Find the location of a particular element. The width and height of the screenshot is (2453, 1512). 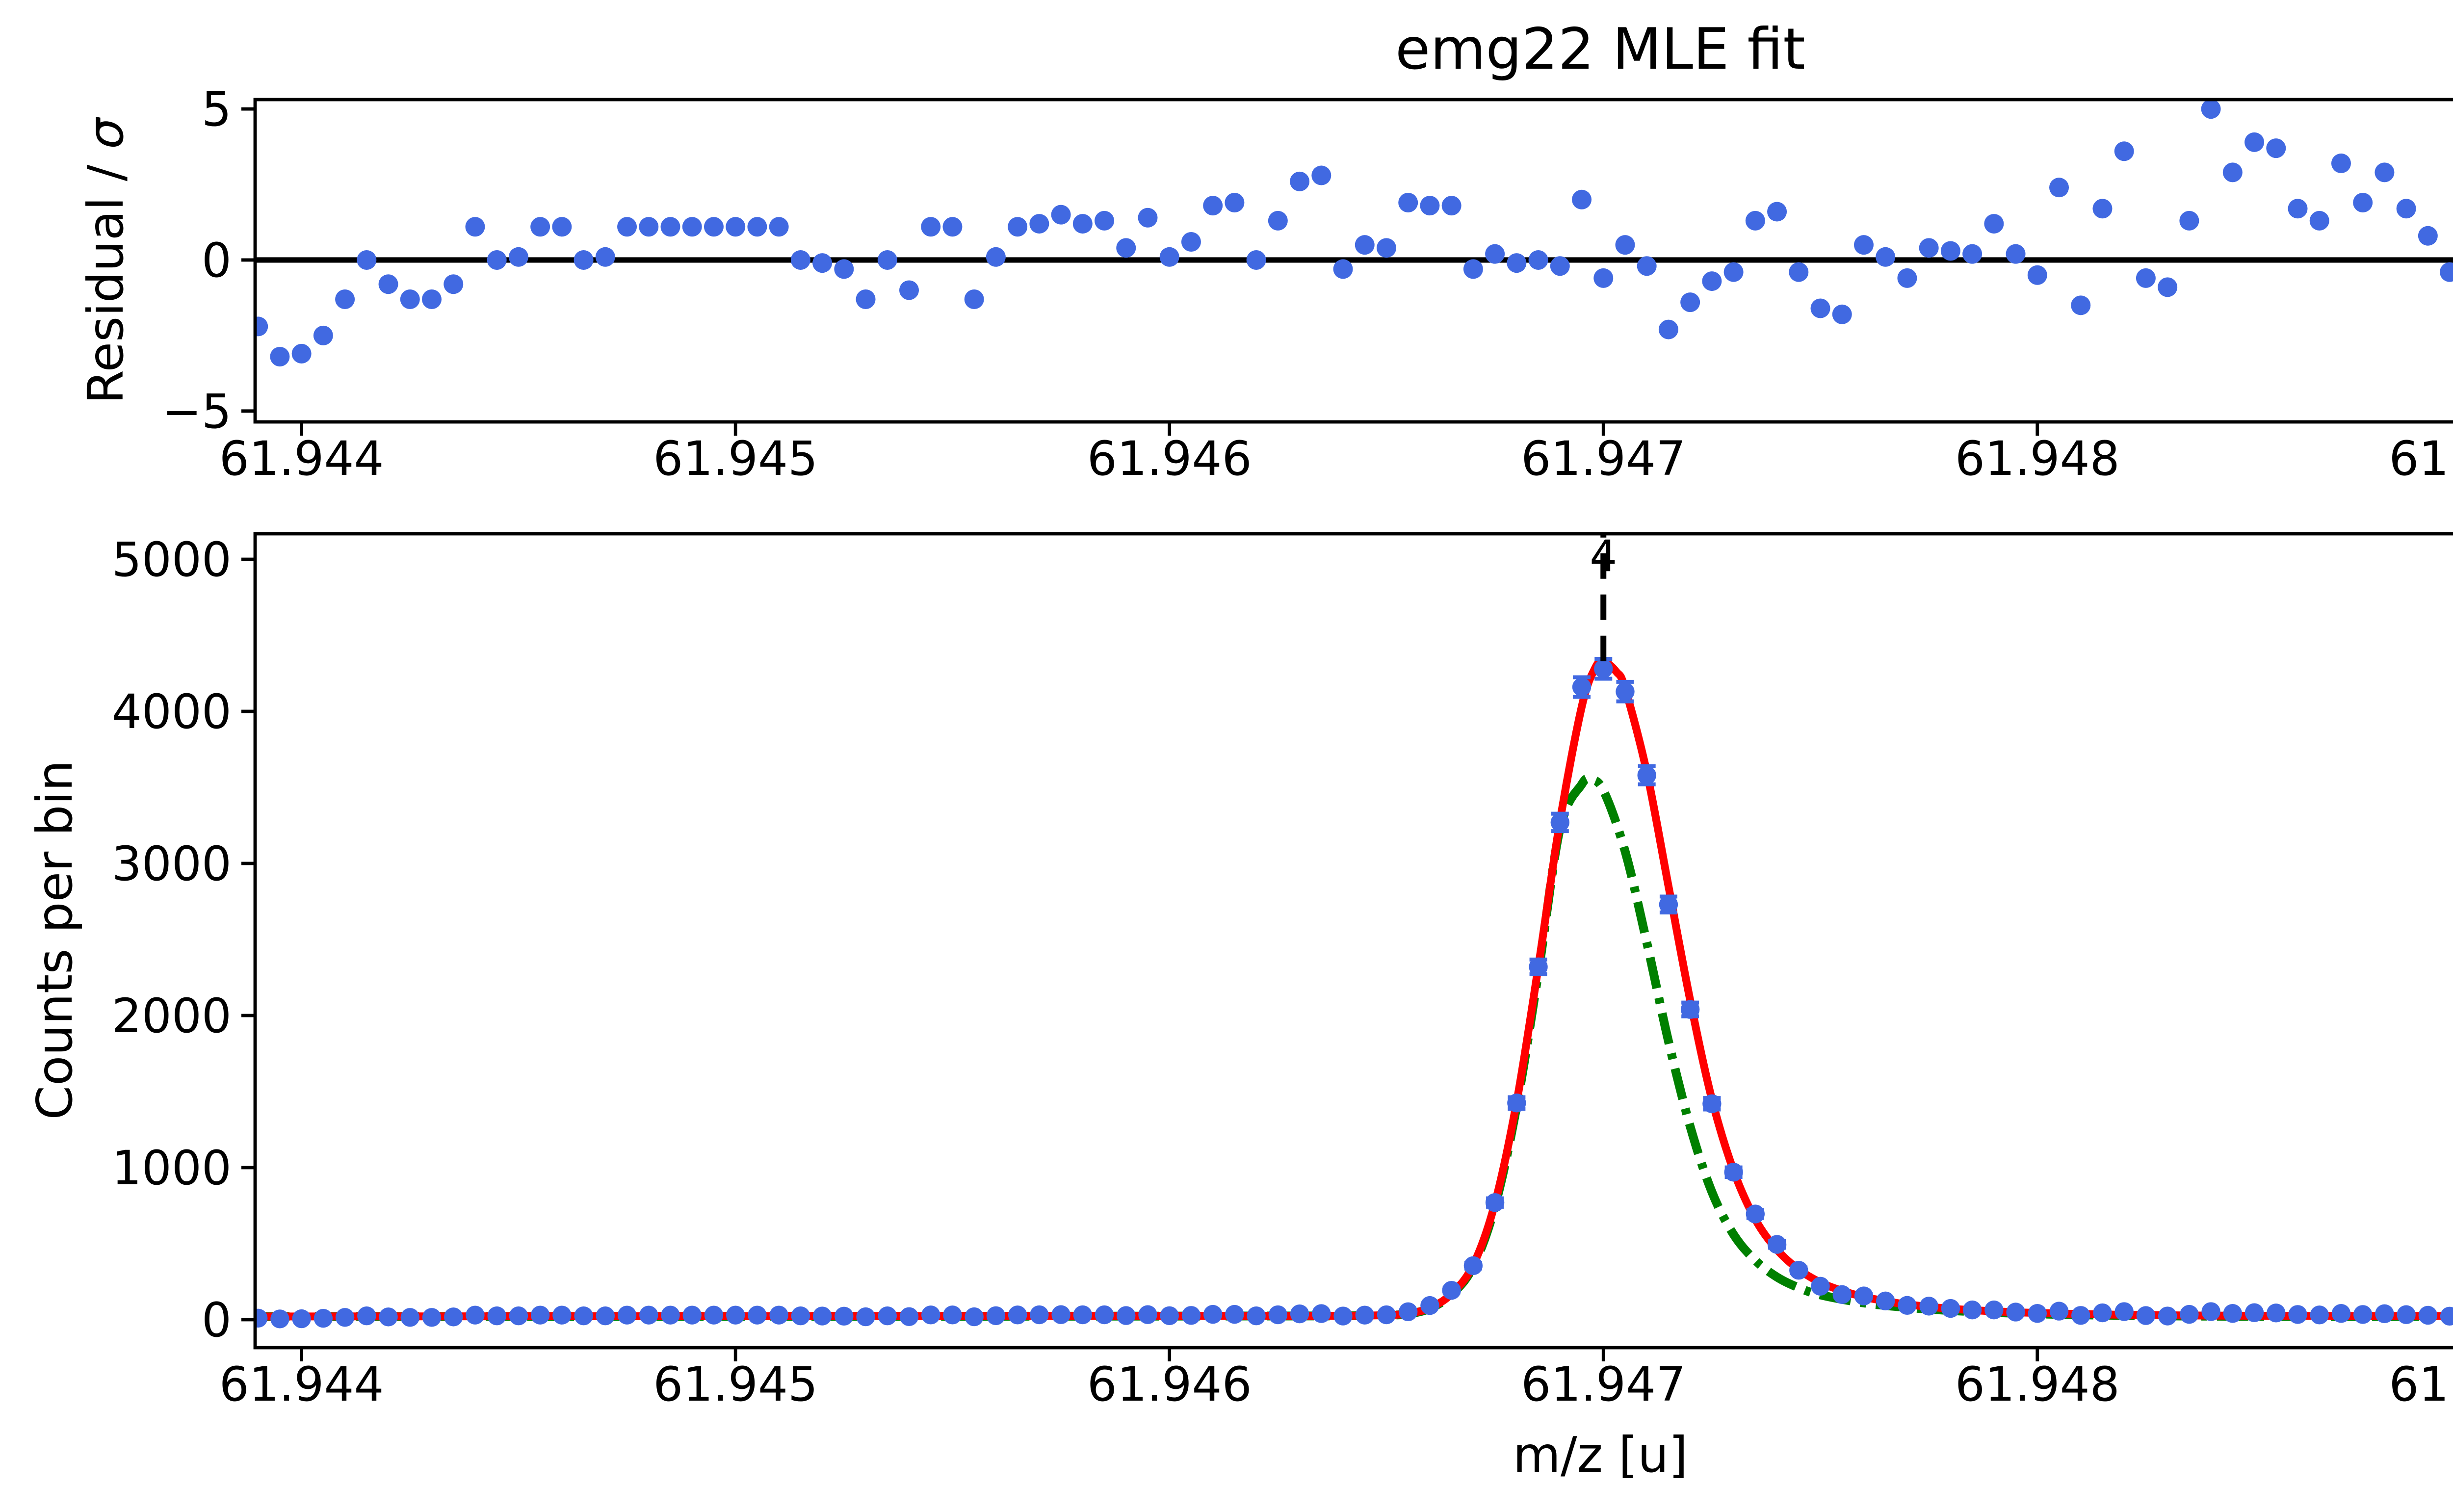

svg-text: −5 is located at coordinates (197, 412).